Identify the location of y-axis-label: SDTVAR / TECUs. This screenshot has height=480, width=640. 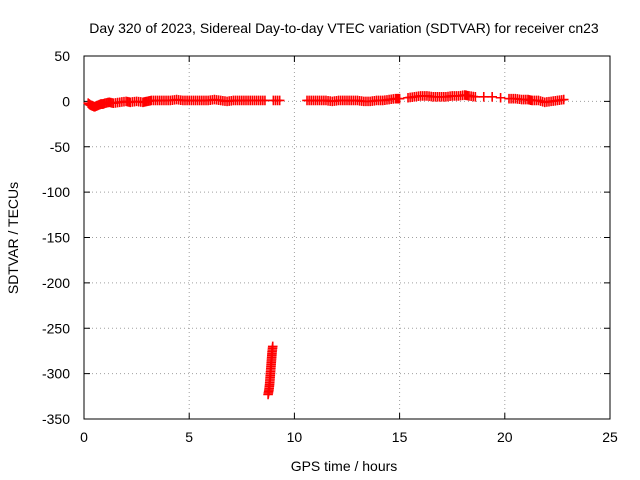
(13, 238).